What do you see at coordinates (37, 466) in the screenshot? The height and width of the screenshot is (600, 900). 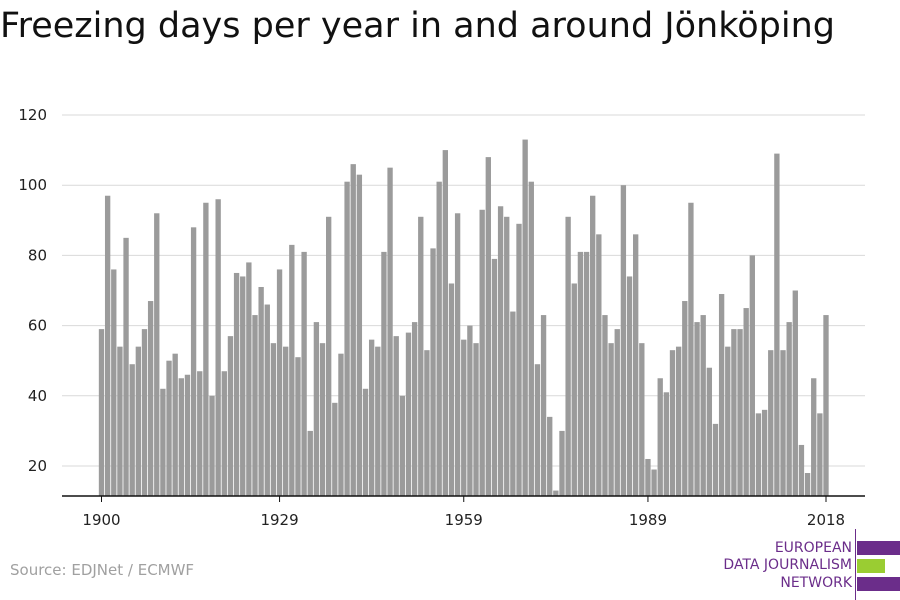 I see `y-tick-label: 20` at bounding box center [37, 466].